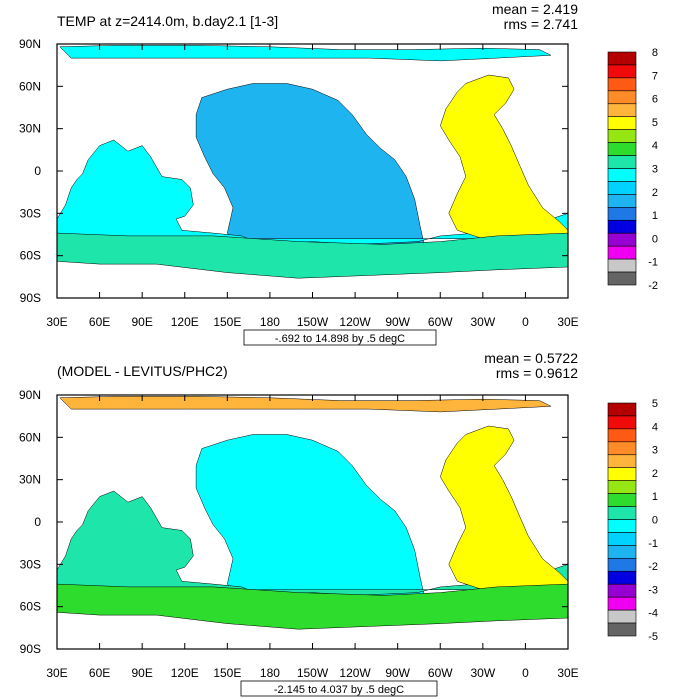  What do you see at coordinates (340, 337) in the screenshot?
I see `panel-1-range-box` at bounding box center [340, 337].